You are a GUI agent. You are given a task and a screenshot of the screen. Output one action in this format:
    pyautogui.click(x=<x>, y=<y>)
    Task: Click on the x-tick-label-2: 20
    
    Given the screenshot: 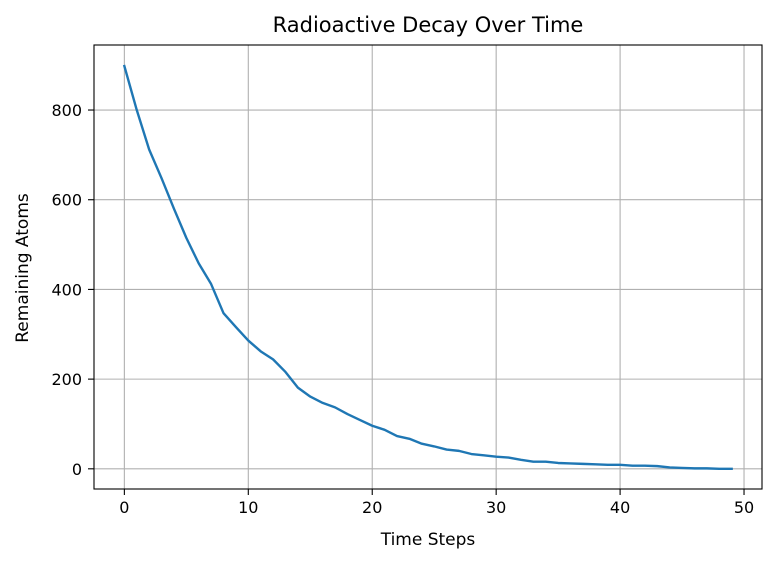 What is the action you would take?
    pyautogui.click(x=372, y=507)
    